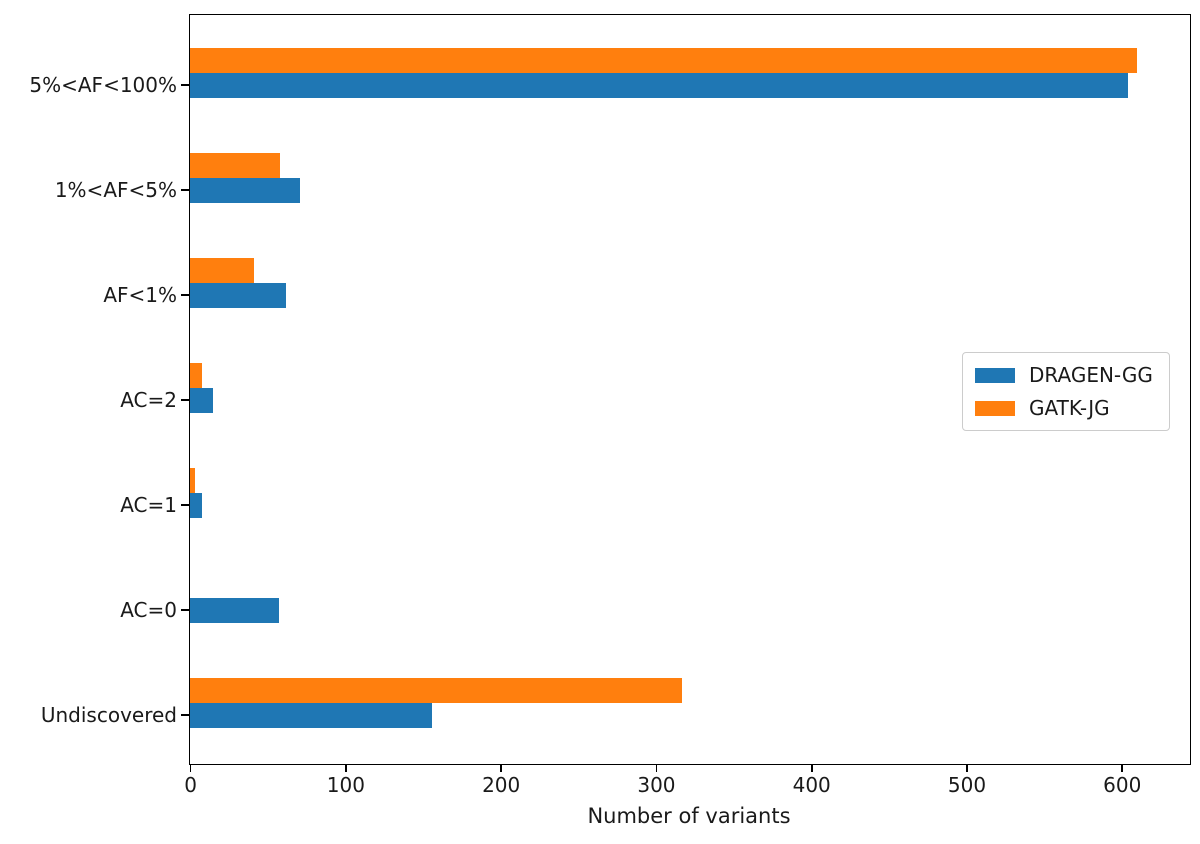 The height and width of the screenshot is (844, 1200). I want to click on x-tick-label-0: 0, so click(190, 785).